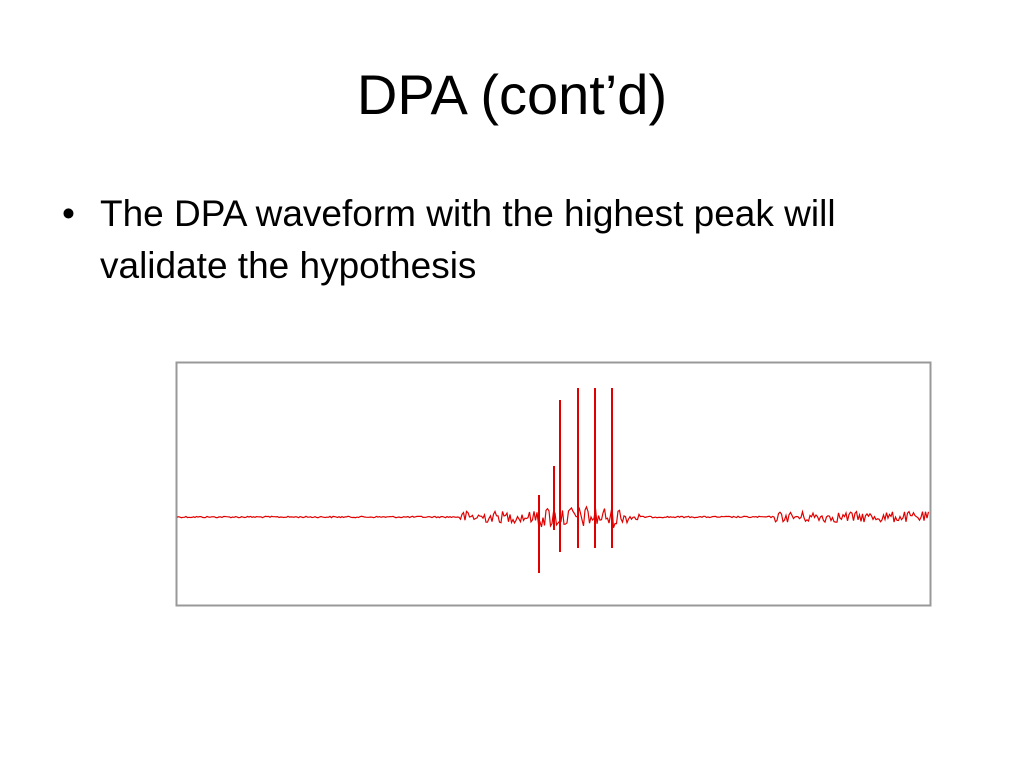 The image size is (1024, 768). What do you see at coordinates (512, 94) in the screenshot?
I see `slide-title: DPA (cont’d)` at bounding box center [512, 94].